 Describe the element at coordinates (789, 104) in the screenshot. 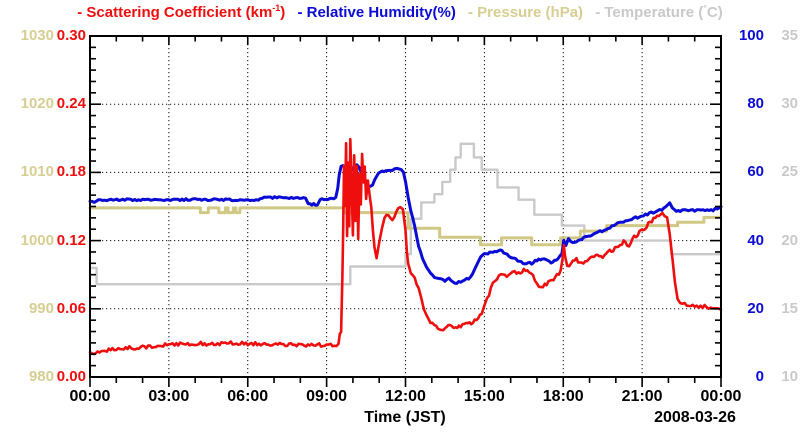

I see `temperature-tick-label: 30` at that location.